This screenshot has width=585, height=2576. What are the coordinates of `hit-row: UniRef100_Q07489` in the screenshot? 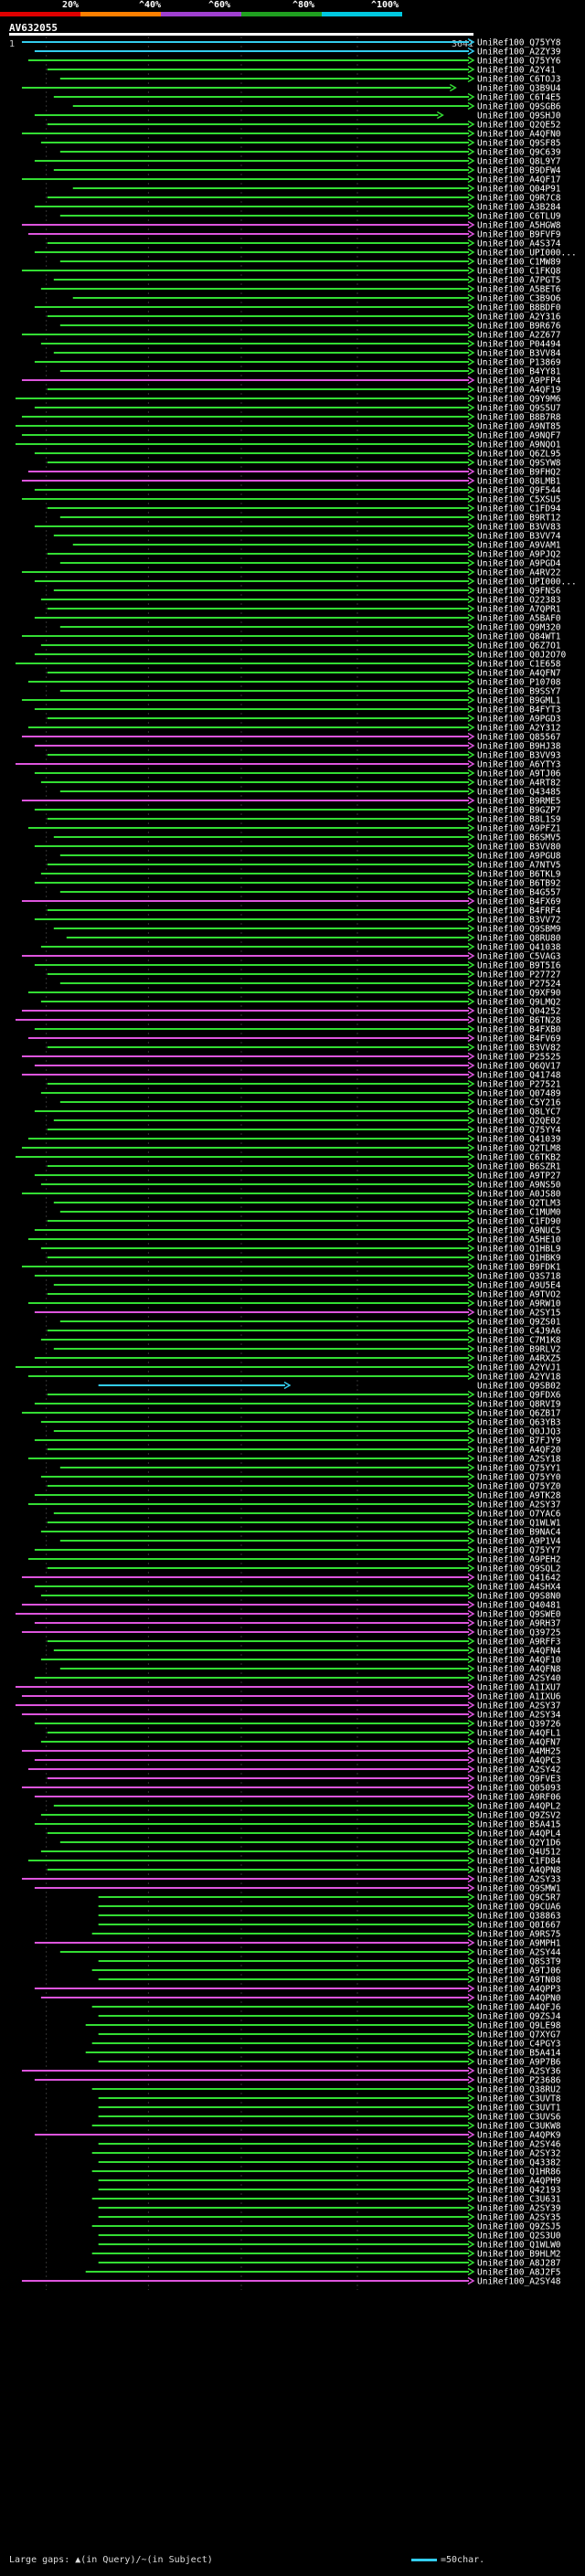 It's located at (300, 1094).